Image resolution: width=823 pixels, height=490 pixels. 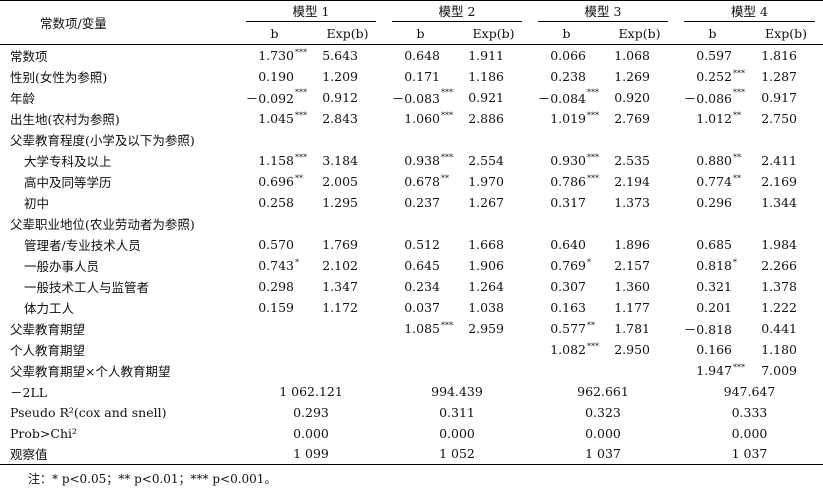 What do you see at coordinates (712, 118) in the screenshot?
I see `coef-cell: 1.012**` at bounding box center [712, 118].